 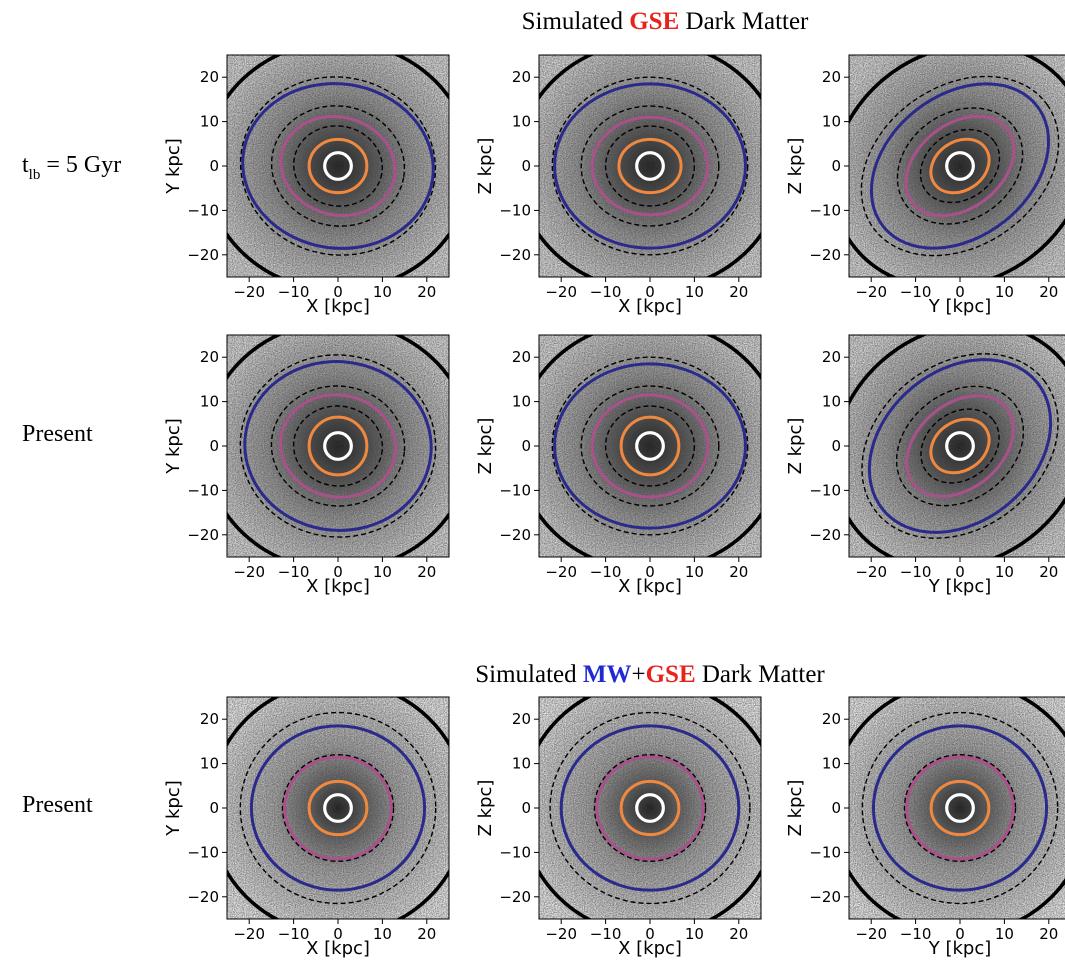 I want to click on gse-highlight: GSE, so click(x=654, y=21).